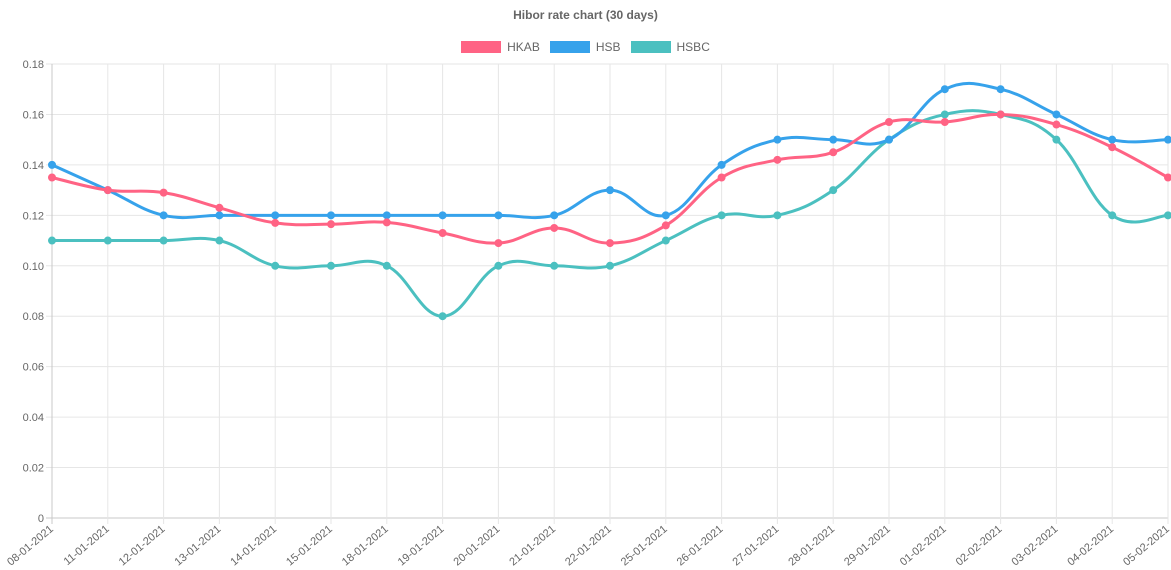 The image size is (1171, 570). I want to click on legend-label-hsbc: HSBC, so click(693, 47).